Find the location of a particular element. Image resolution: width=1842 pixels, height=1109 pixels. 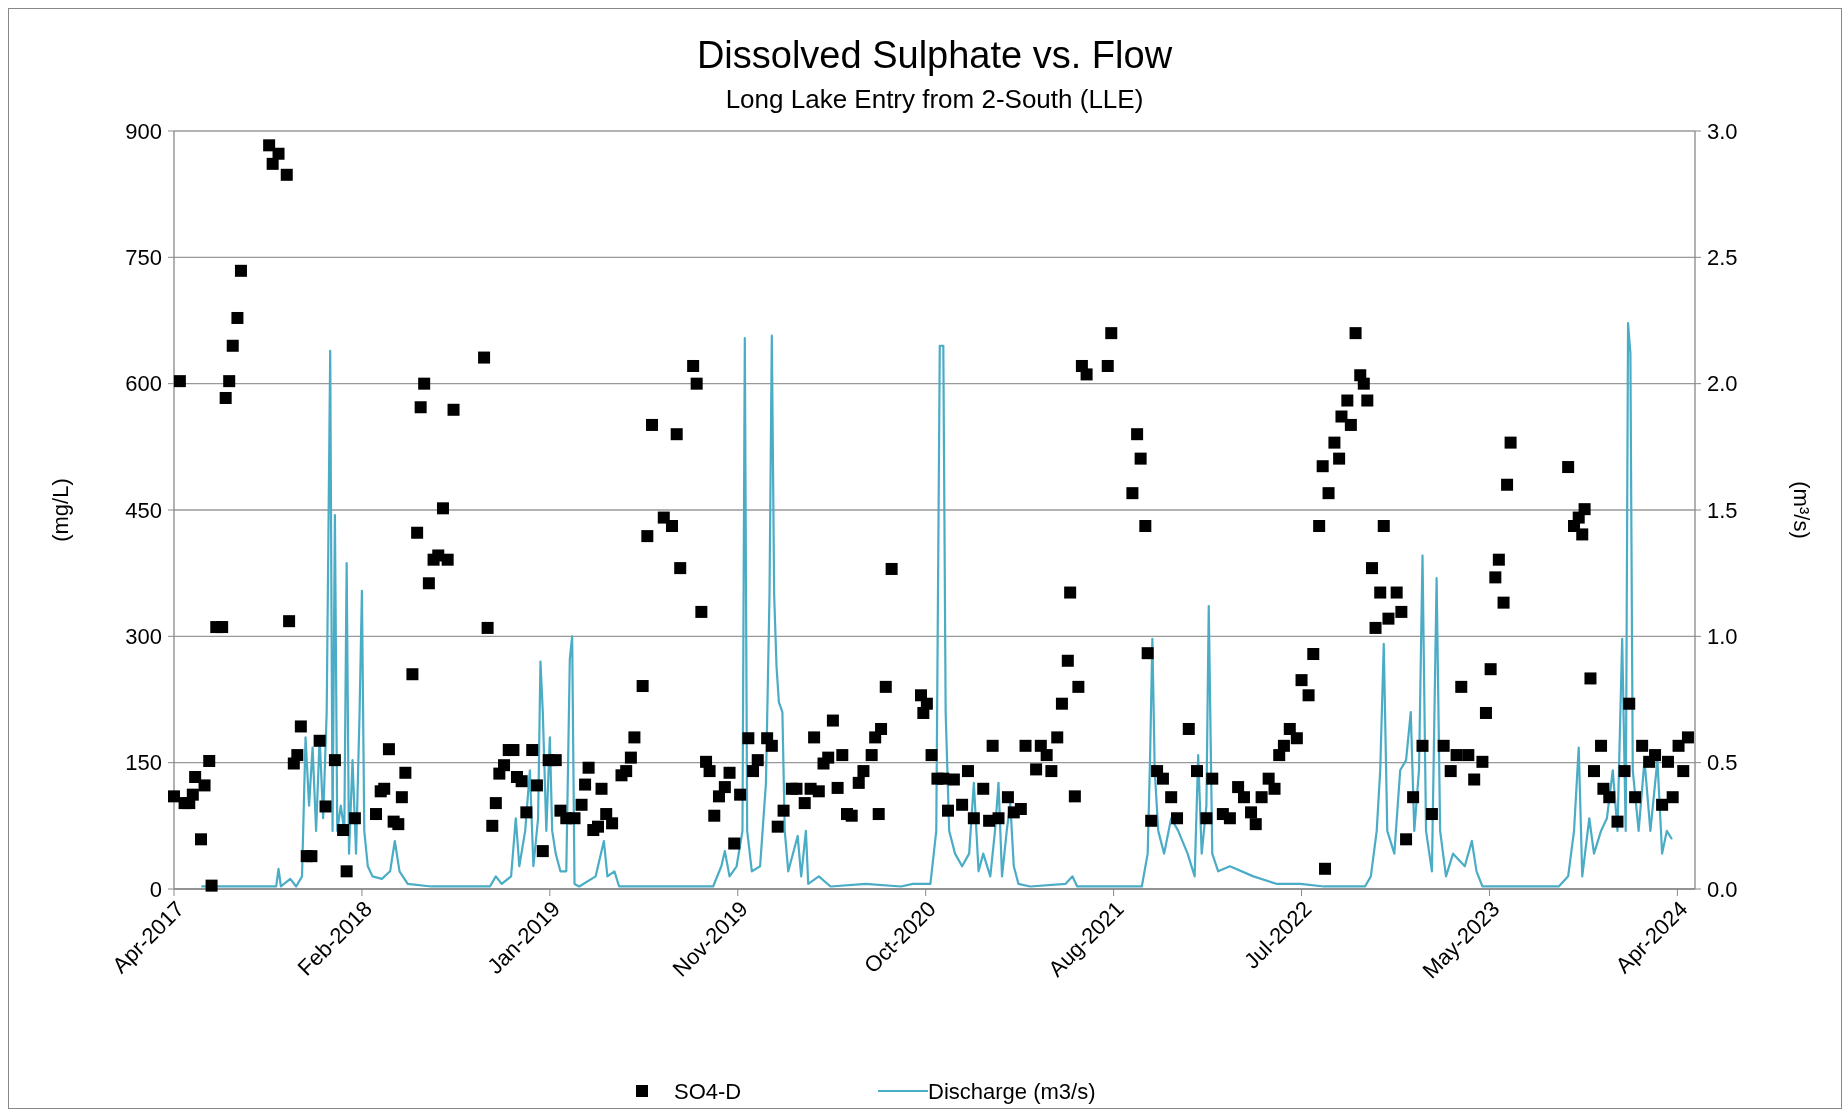

y2-tick-label: 3.0 is located at coordinates (1722, 131).